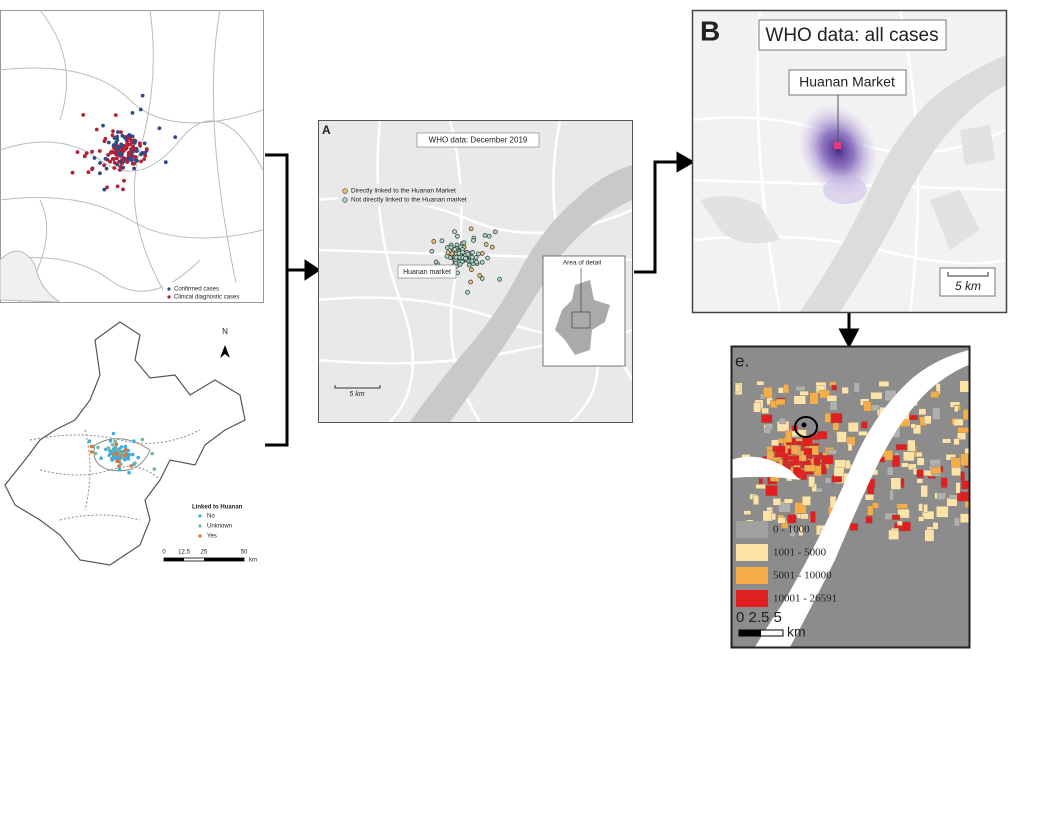  I want to click on scale-label: 25, so click(204, 553).